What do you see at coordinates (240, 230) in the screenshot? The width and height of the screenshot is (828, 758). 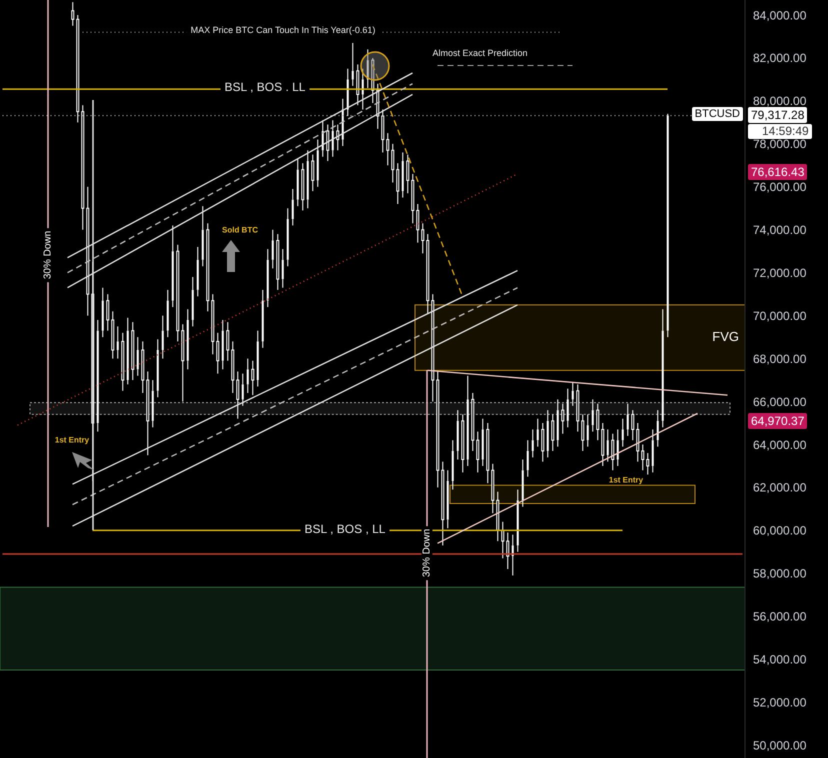 I see `annotation: Sold BTC` at bounding box center [240, 230].